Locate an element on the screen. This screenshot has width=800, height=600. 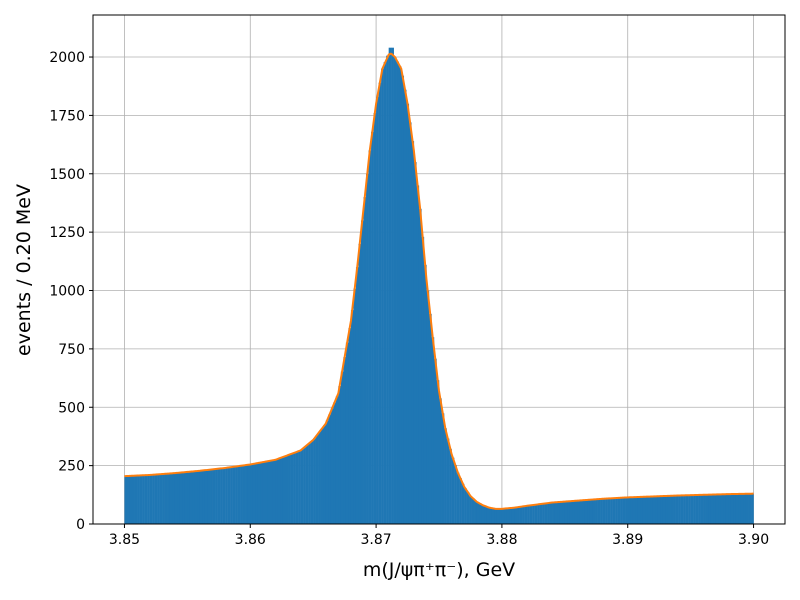
y-tick-label: 1750 is located at coordinates (67, 116).